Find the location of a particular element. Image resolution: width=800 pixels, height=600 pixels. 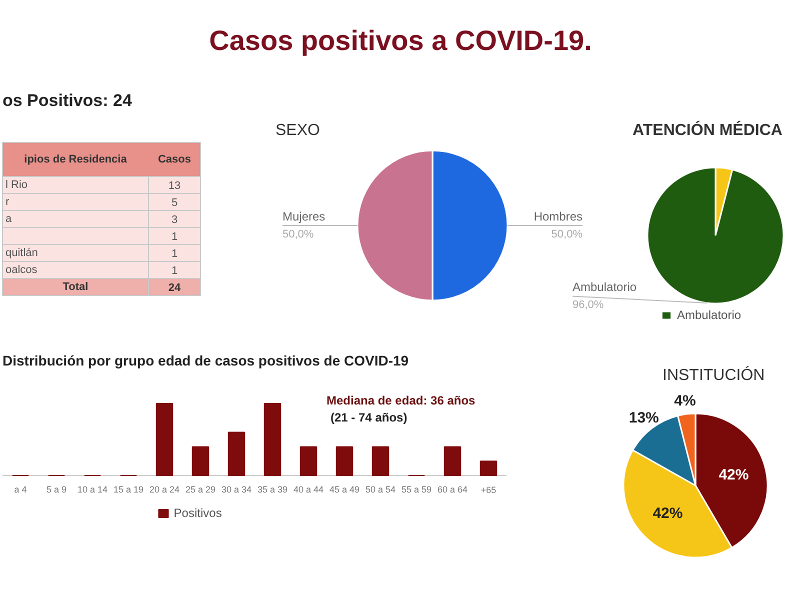

x-tick-label: +65 is located at coordinates (488, 490).